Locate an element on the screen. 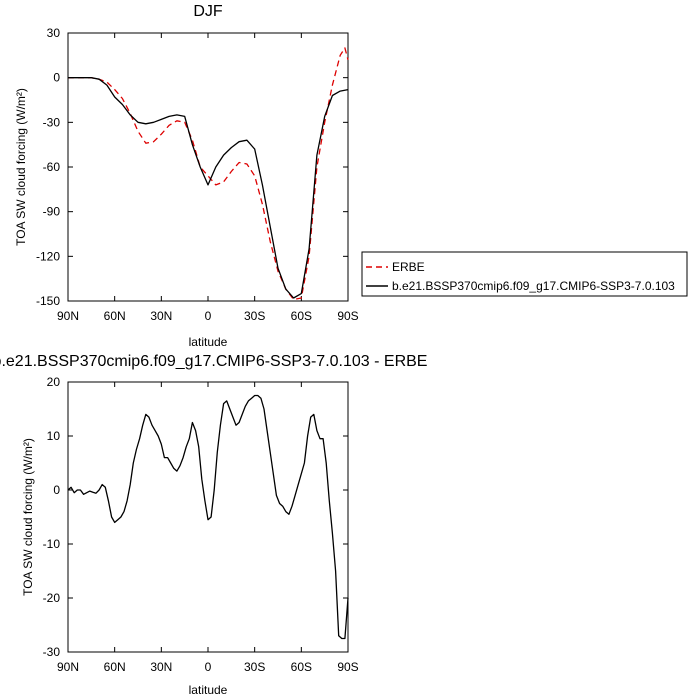 This screenshot has width=700, height=700. top-x-tick-label: 60S is located at coordinates (301, 316).